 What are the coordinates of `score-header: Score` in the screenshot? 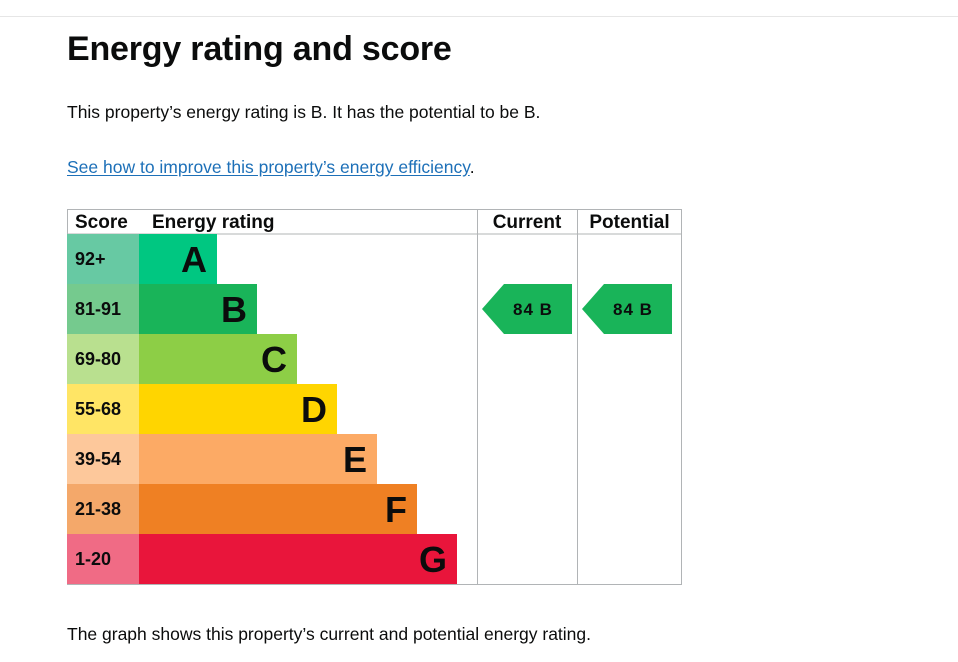 It's located at (101, 222).